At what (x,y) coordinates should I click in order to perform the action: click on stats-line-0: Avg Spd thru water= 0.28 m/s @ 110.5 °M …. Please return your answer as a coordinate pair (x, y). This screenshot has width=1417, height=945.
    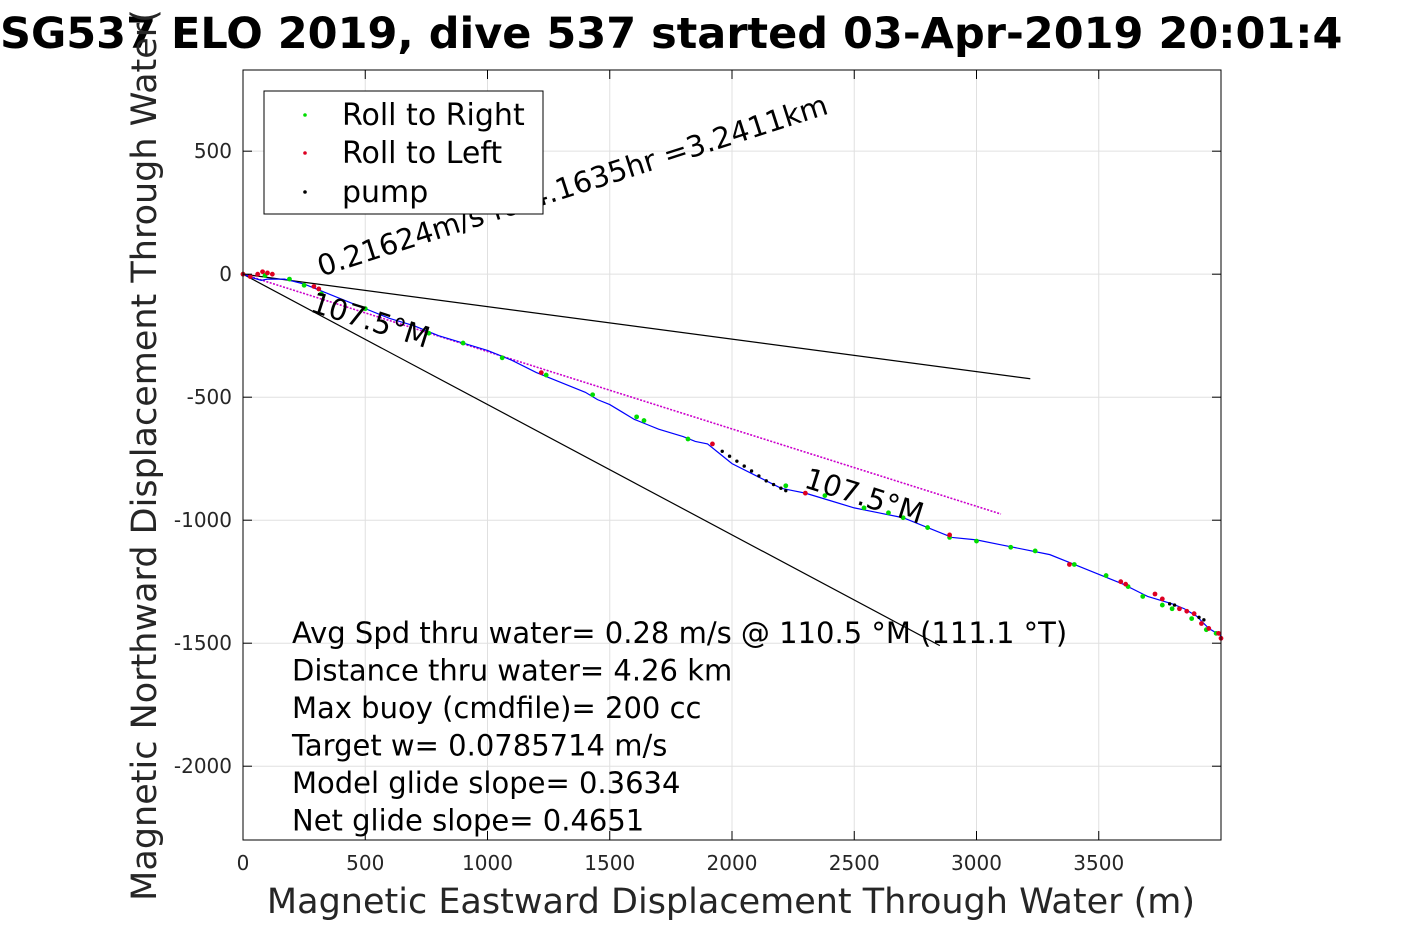
    Looking at the image, I should click on (679, 633).